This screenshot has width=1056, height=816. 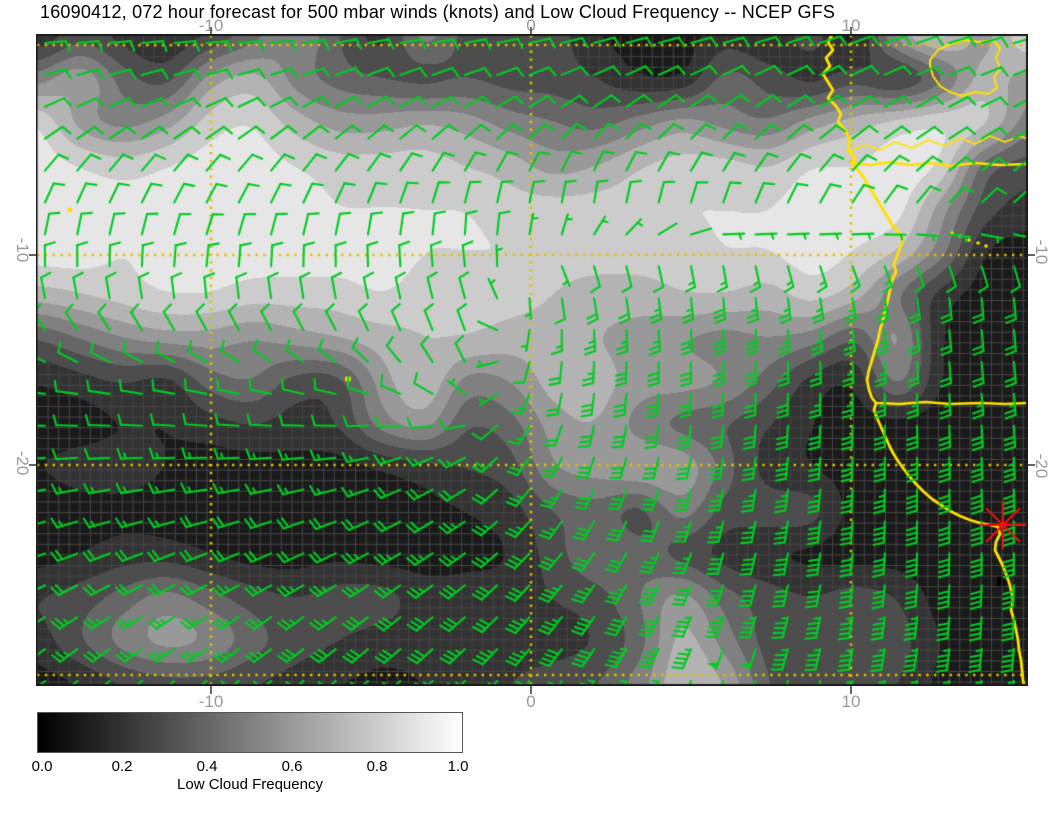 I want to click on axis-label-top-lon-10: 10, so click(x=851, y=25).